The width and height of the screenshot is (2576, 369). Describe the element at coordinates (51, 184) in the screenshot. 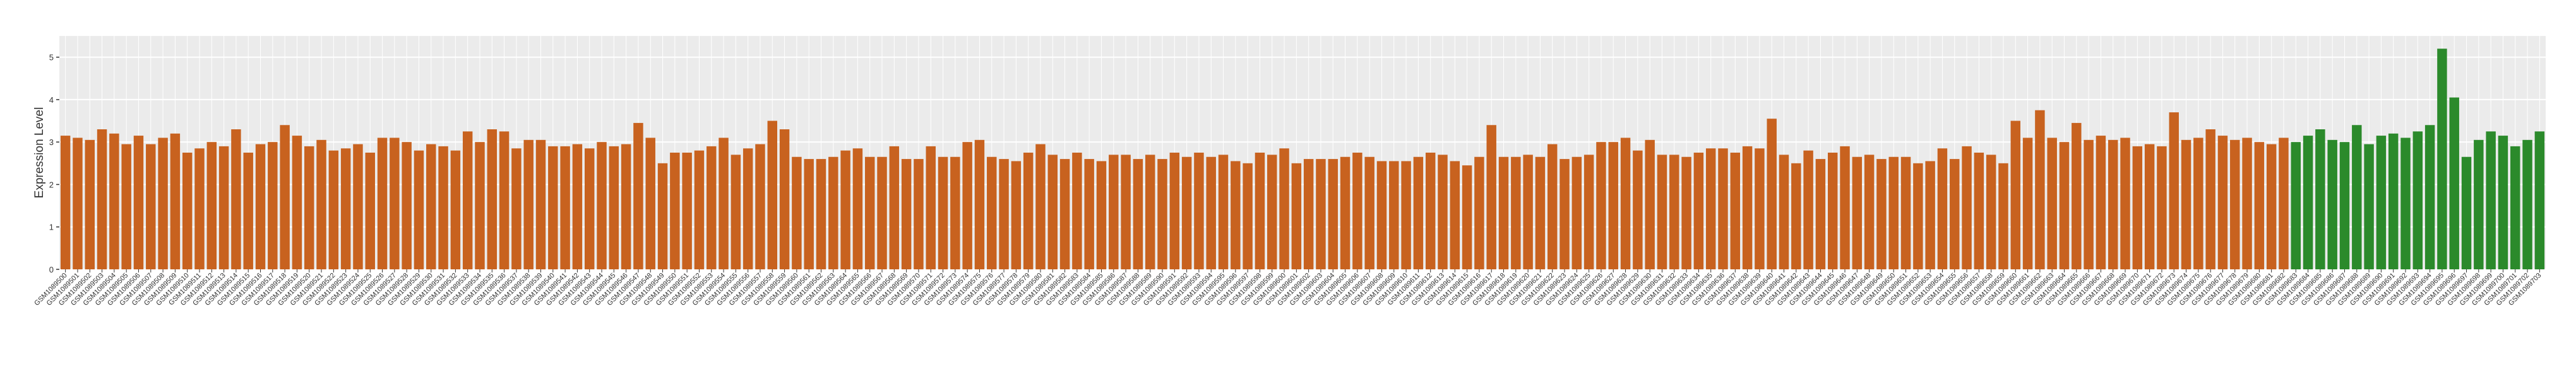

I see `y-tick-label: 2` at that location.